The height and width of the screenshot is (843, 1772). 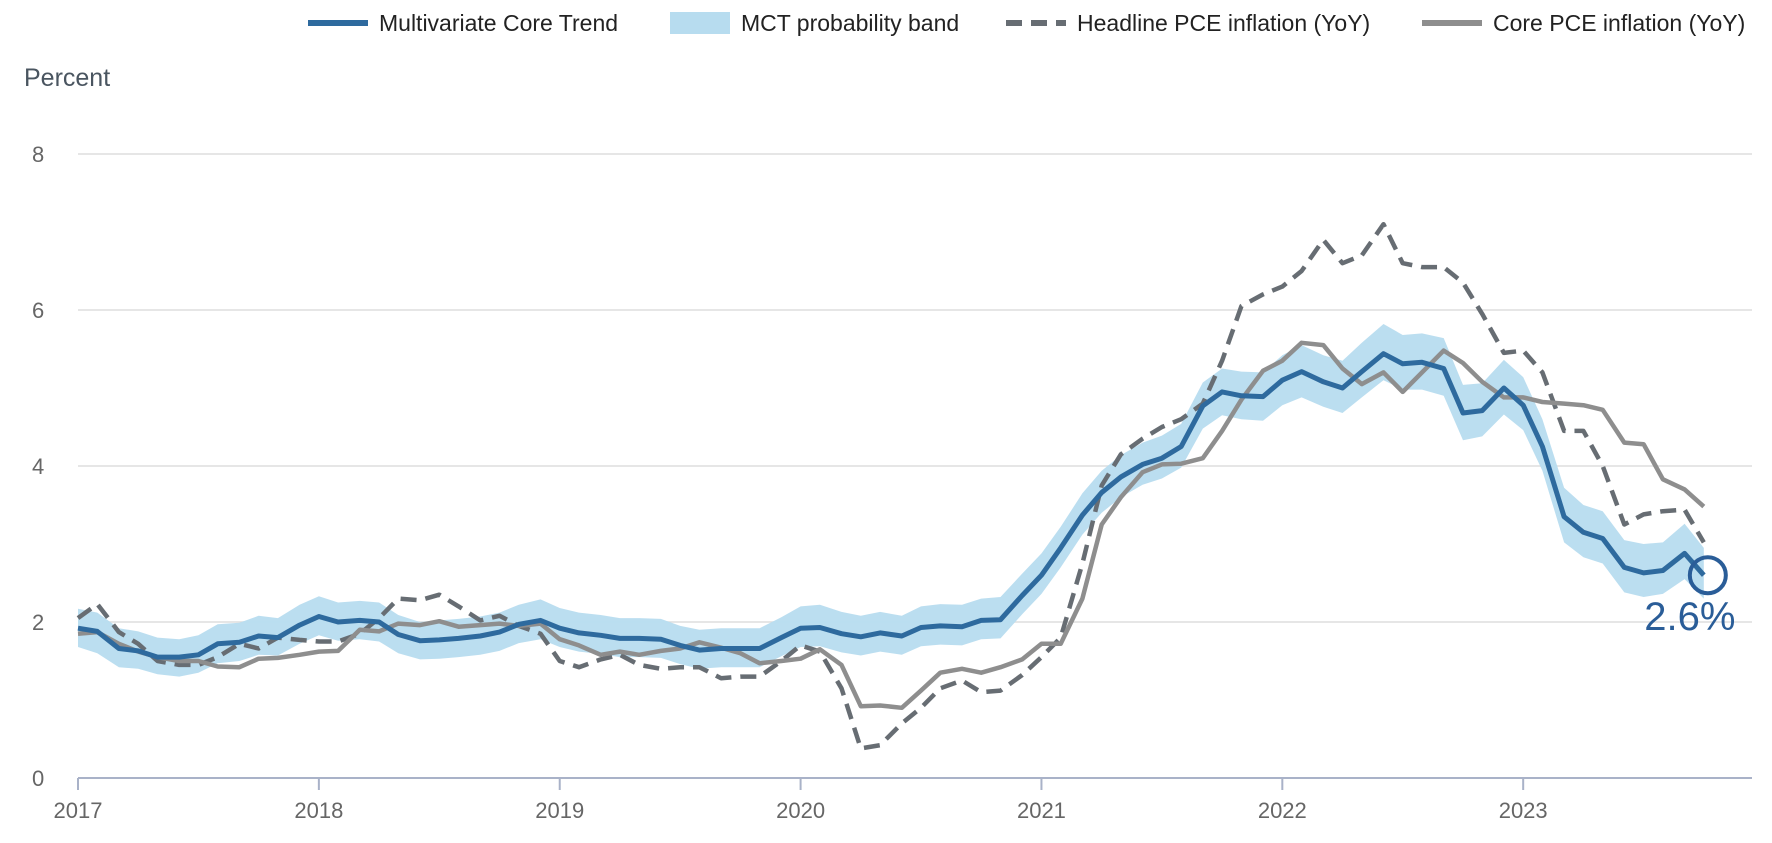 What do you see at coordinates (38, 154) in the screenshot?
I see `y-tick-label: 8` at bounding box center [38, 154].